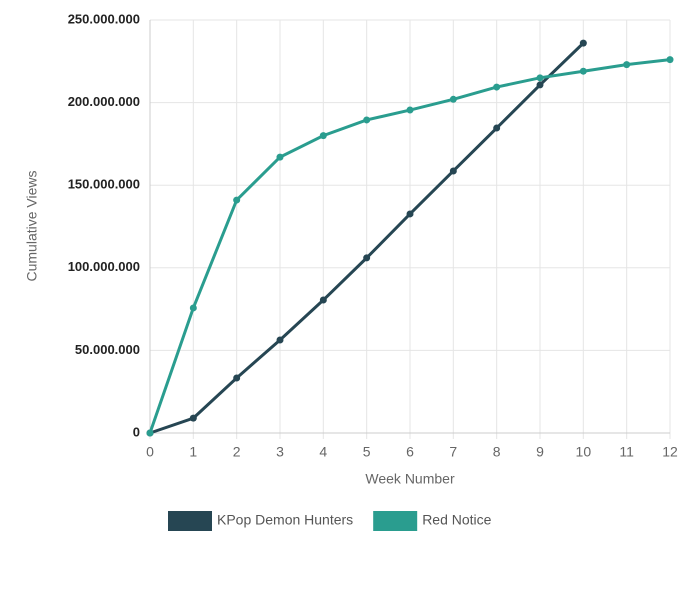  Describe the element at coordinates (323, 452) in the screenshot. I see `x-tick-label: 4` at that location.